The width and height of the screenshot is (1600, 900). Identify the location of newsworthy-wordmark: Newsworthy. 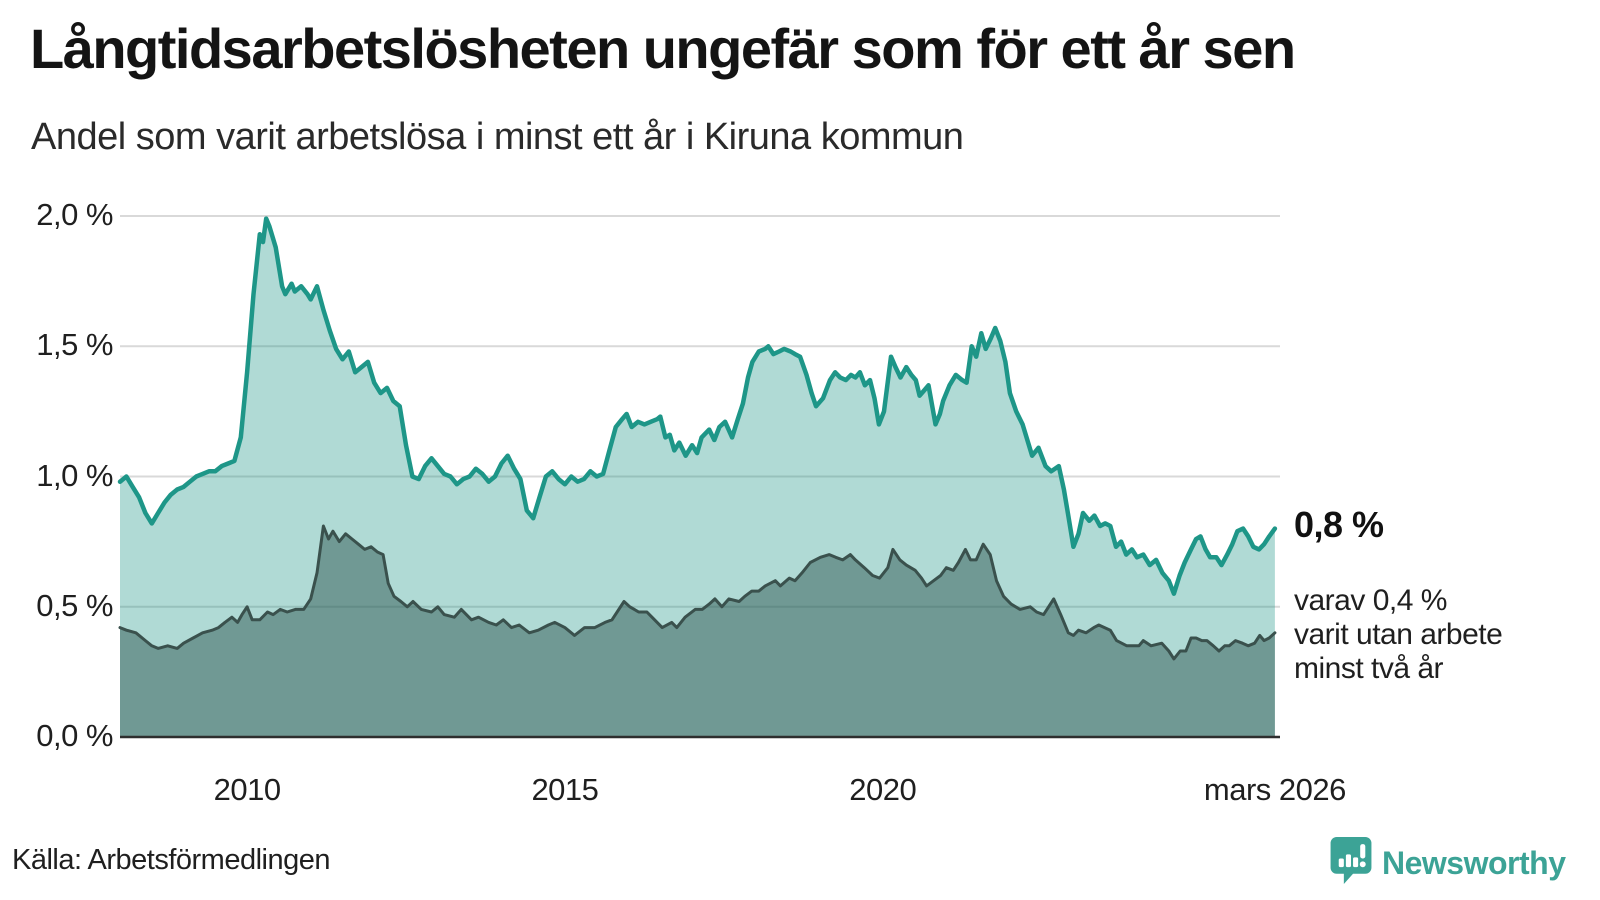
(1474, 862).